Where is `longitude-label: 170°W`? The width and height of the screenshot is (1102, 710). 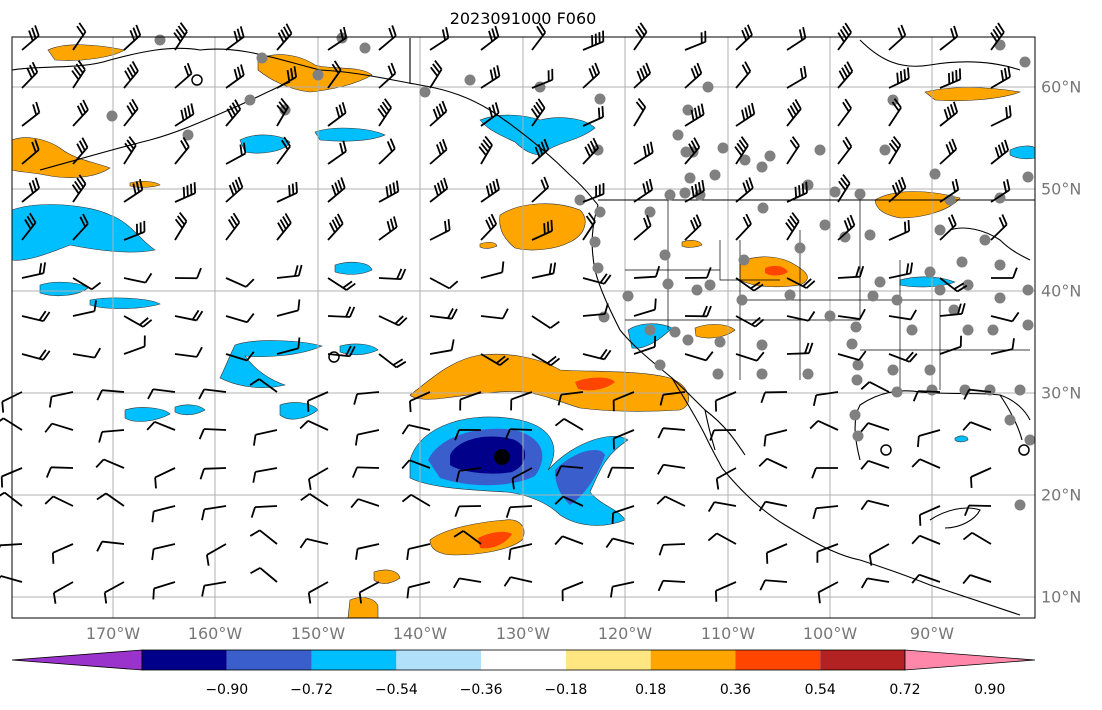 longitude-label: 170°W is located at coordinates (113, 633).